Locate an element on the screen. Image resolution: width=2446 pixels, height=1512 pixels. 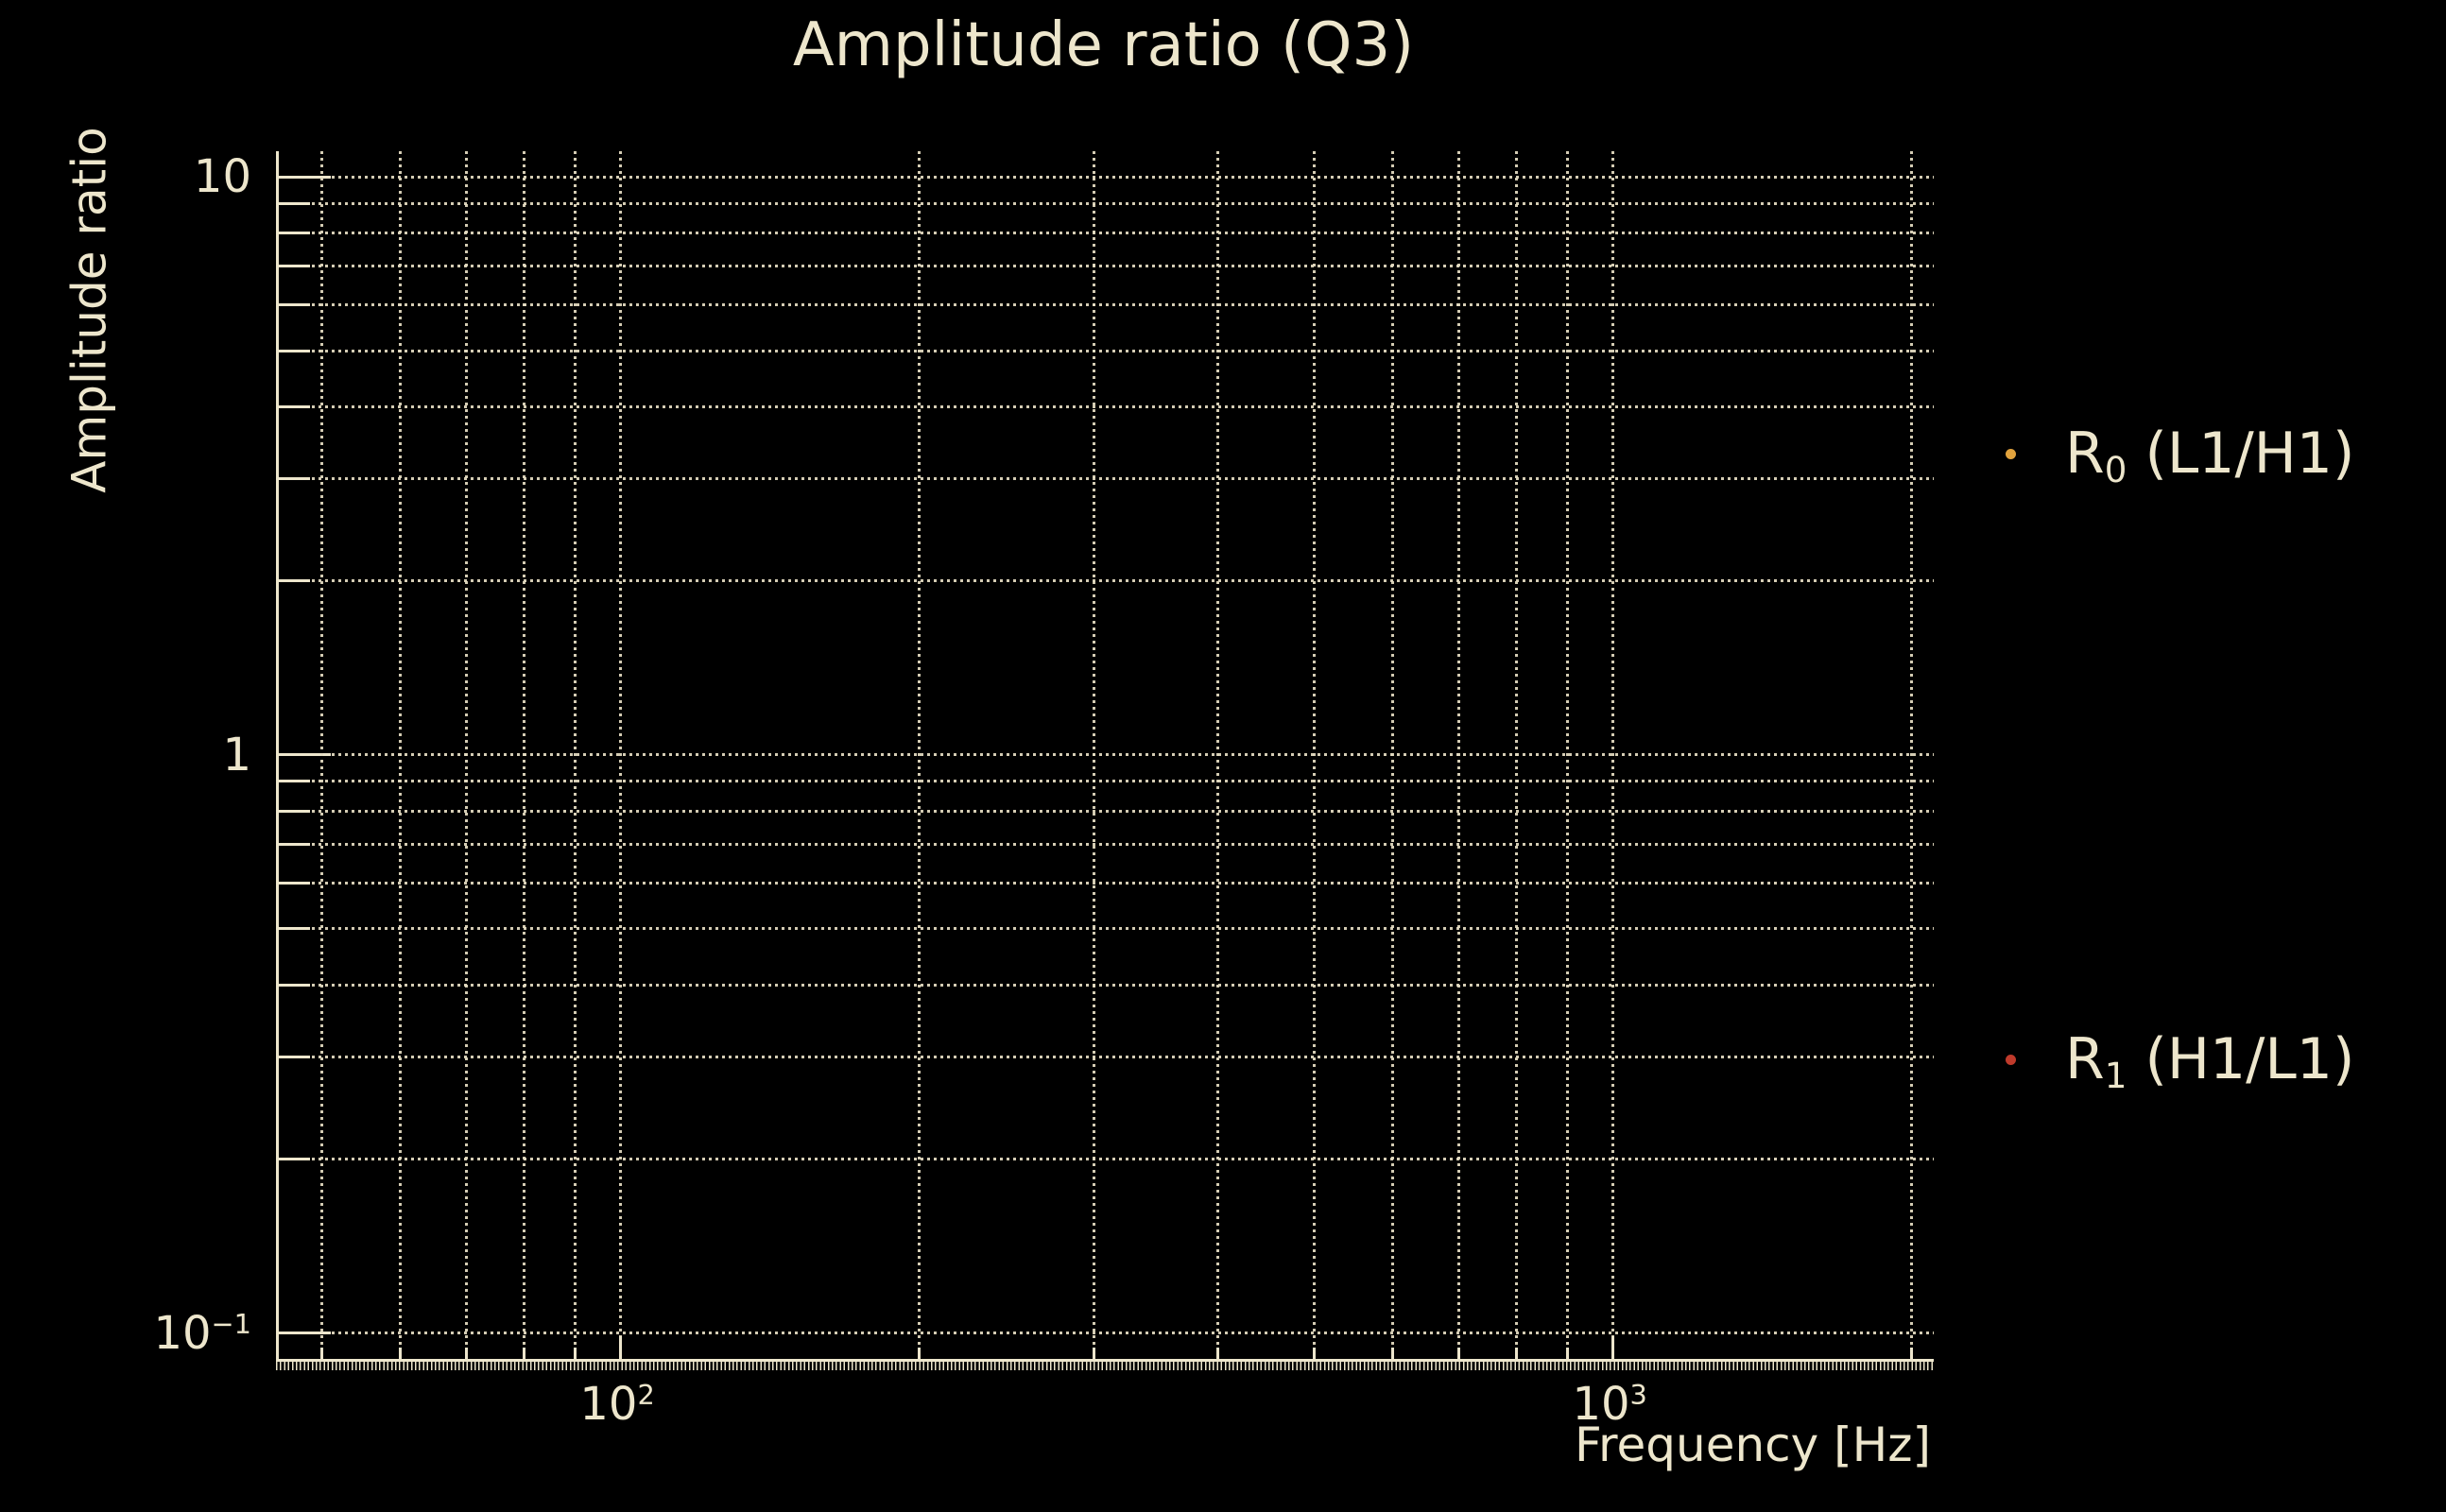
legend-label: R1 (H1/L1) is located at coordinates (2209, 1062).